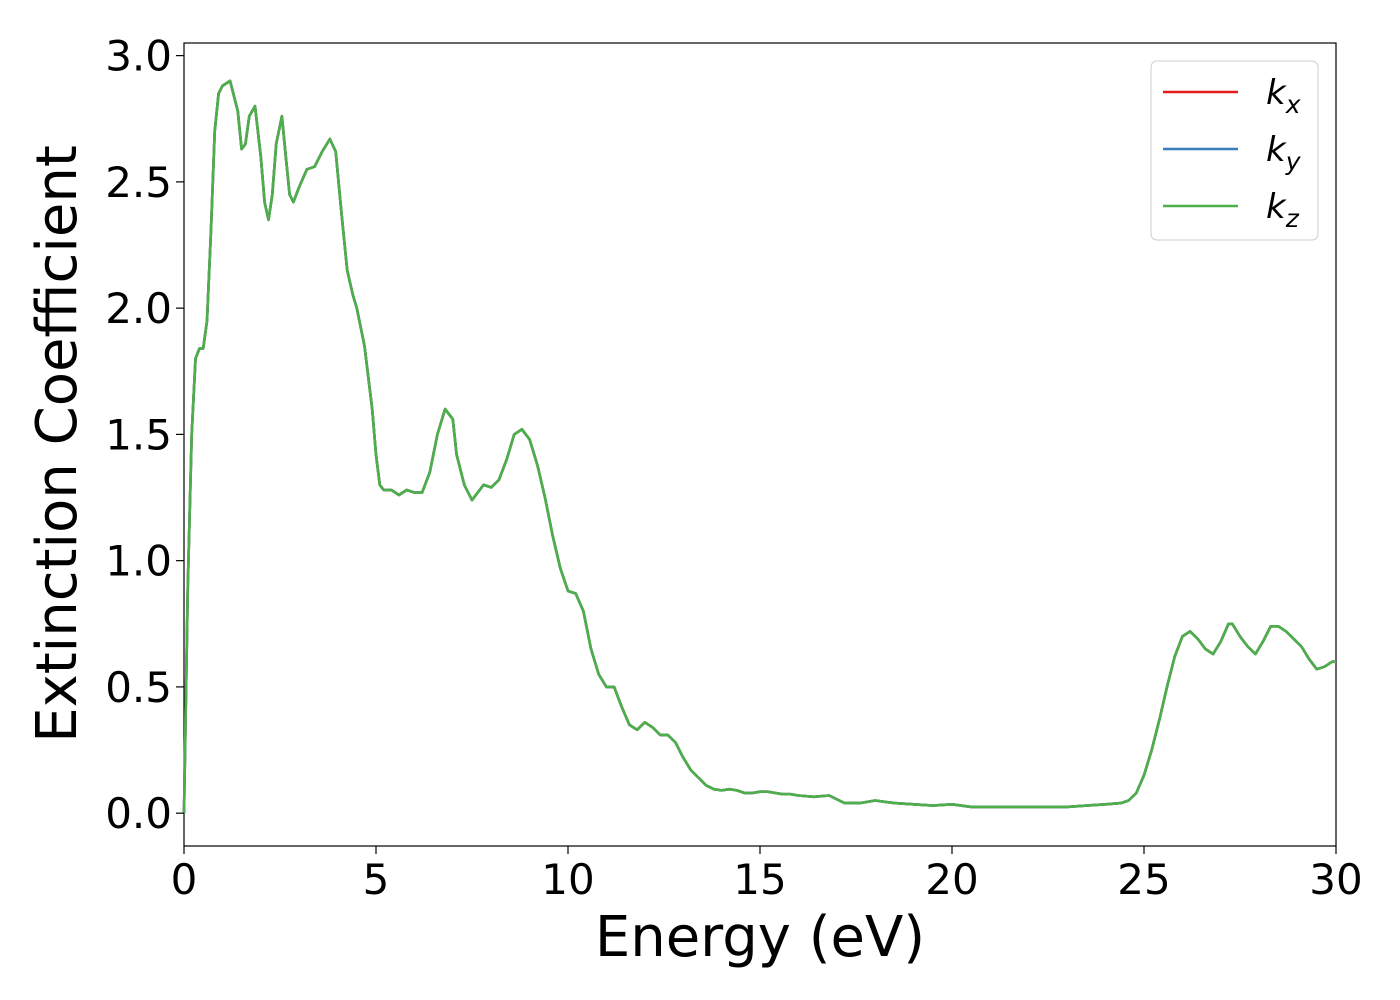 The image size is (1400, 1000). Describe the element at coordinates (138, 561) in the screenshot. I see `y-tick-label: 1.0` at that location.